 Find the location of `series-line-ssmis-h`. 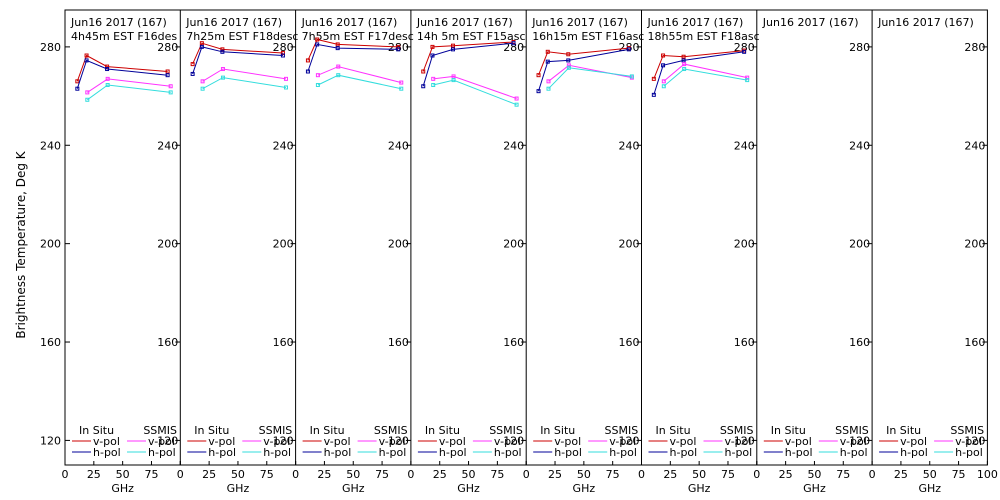

series-line-ssmis-h is located at coordinates (129, 92).